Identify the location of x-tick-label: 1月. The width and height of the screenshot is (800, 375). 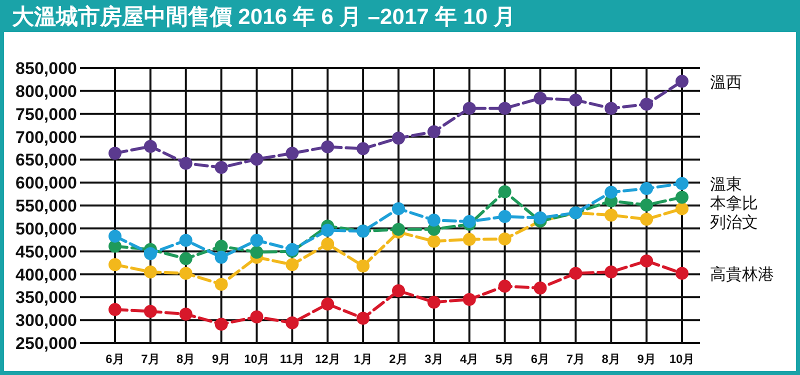
(363, 359).